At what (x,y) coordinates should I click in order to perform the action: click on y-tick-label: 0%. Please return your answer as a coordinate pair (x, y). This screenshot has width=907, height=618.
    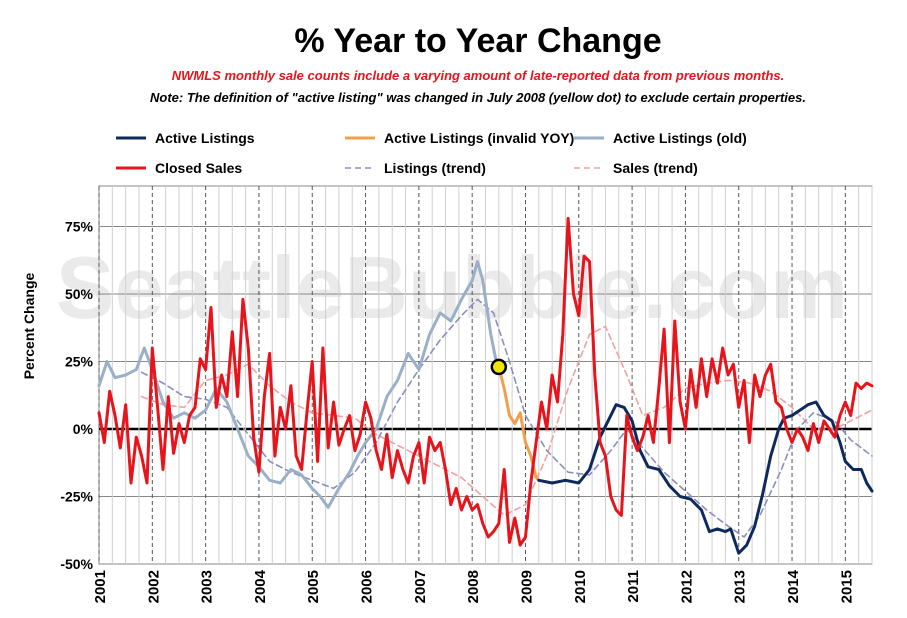
    Looking at the image, I should click on (83, 429).